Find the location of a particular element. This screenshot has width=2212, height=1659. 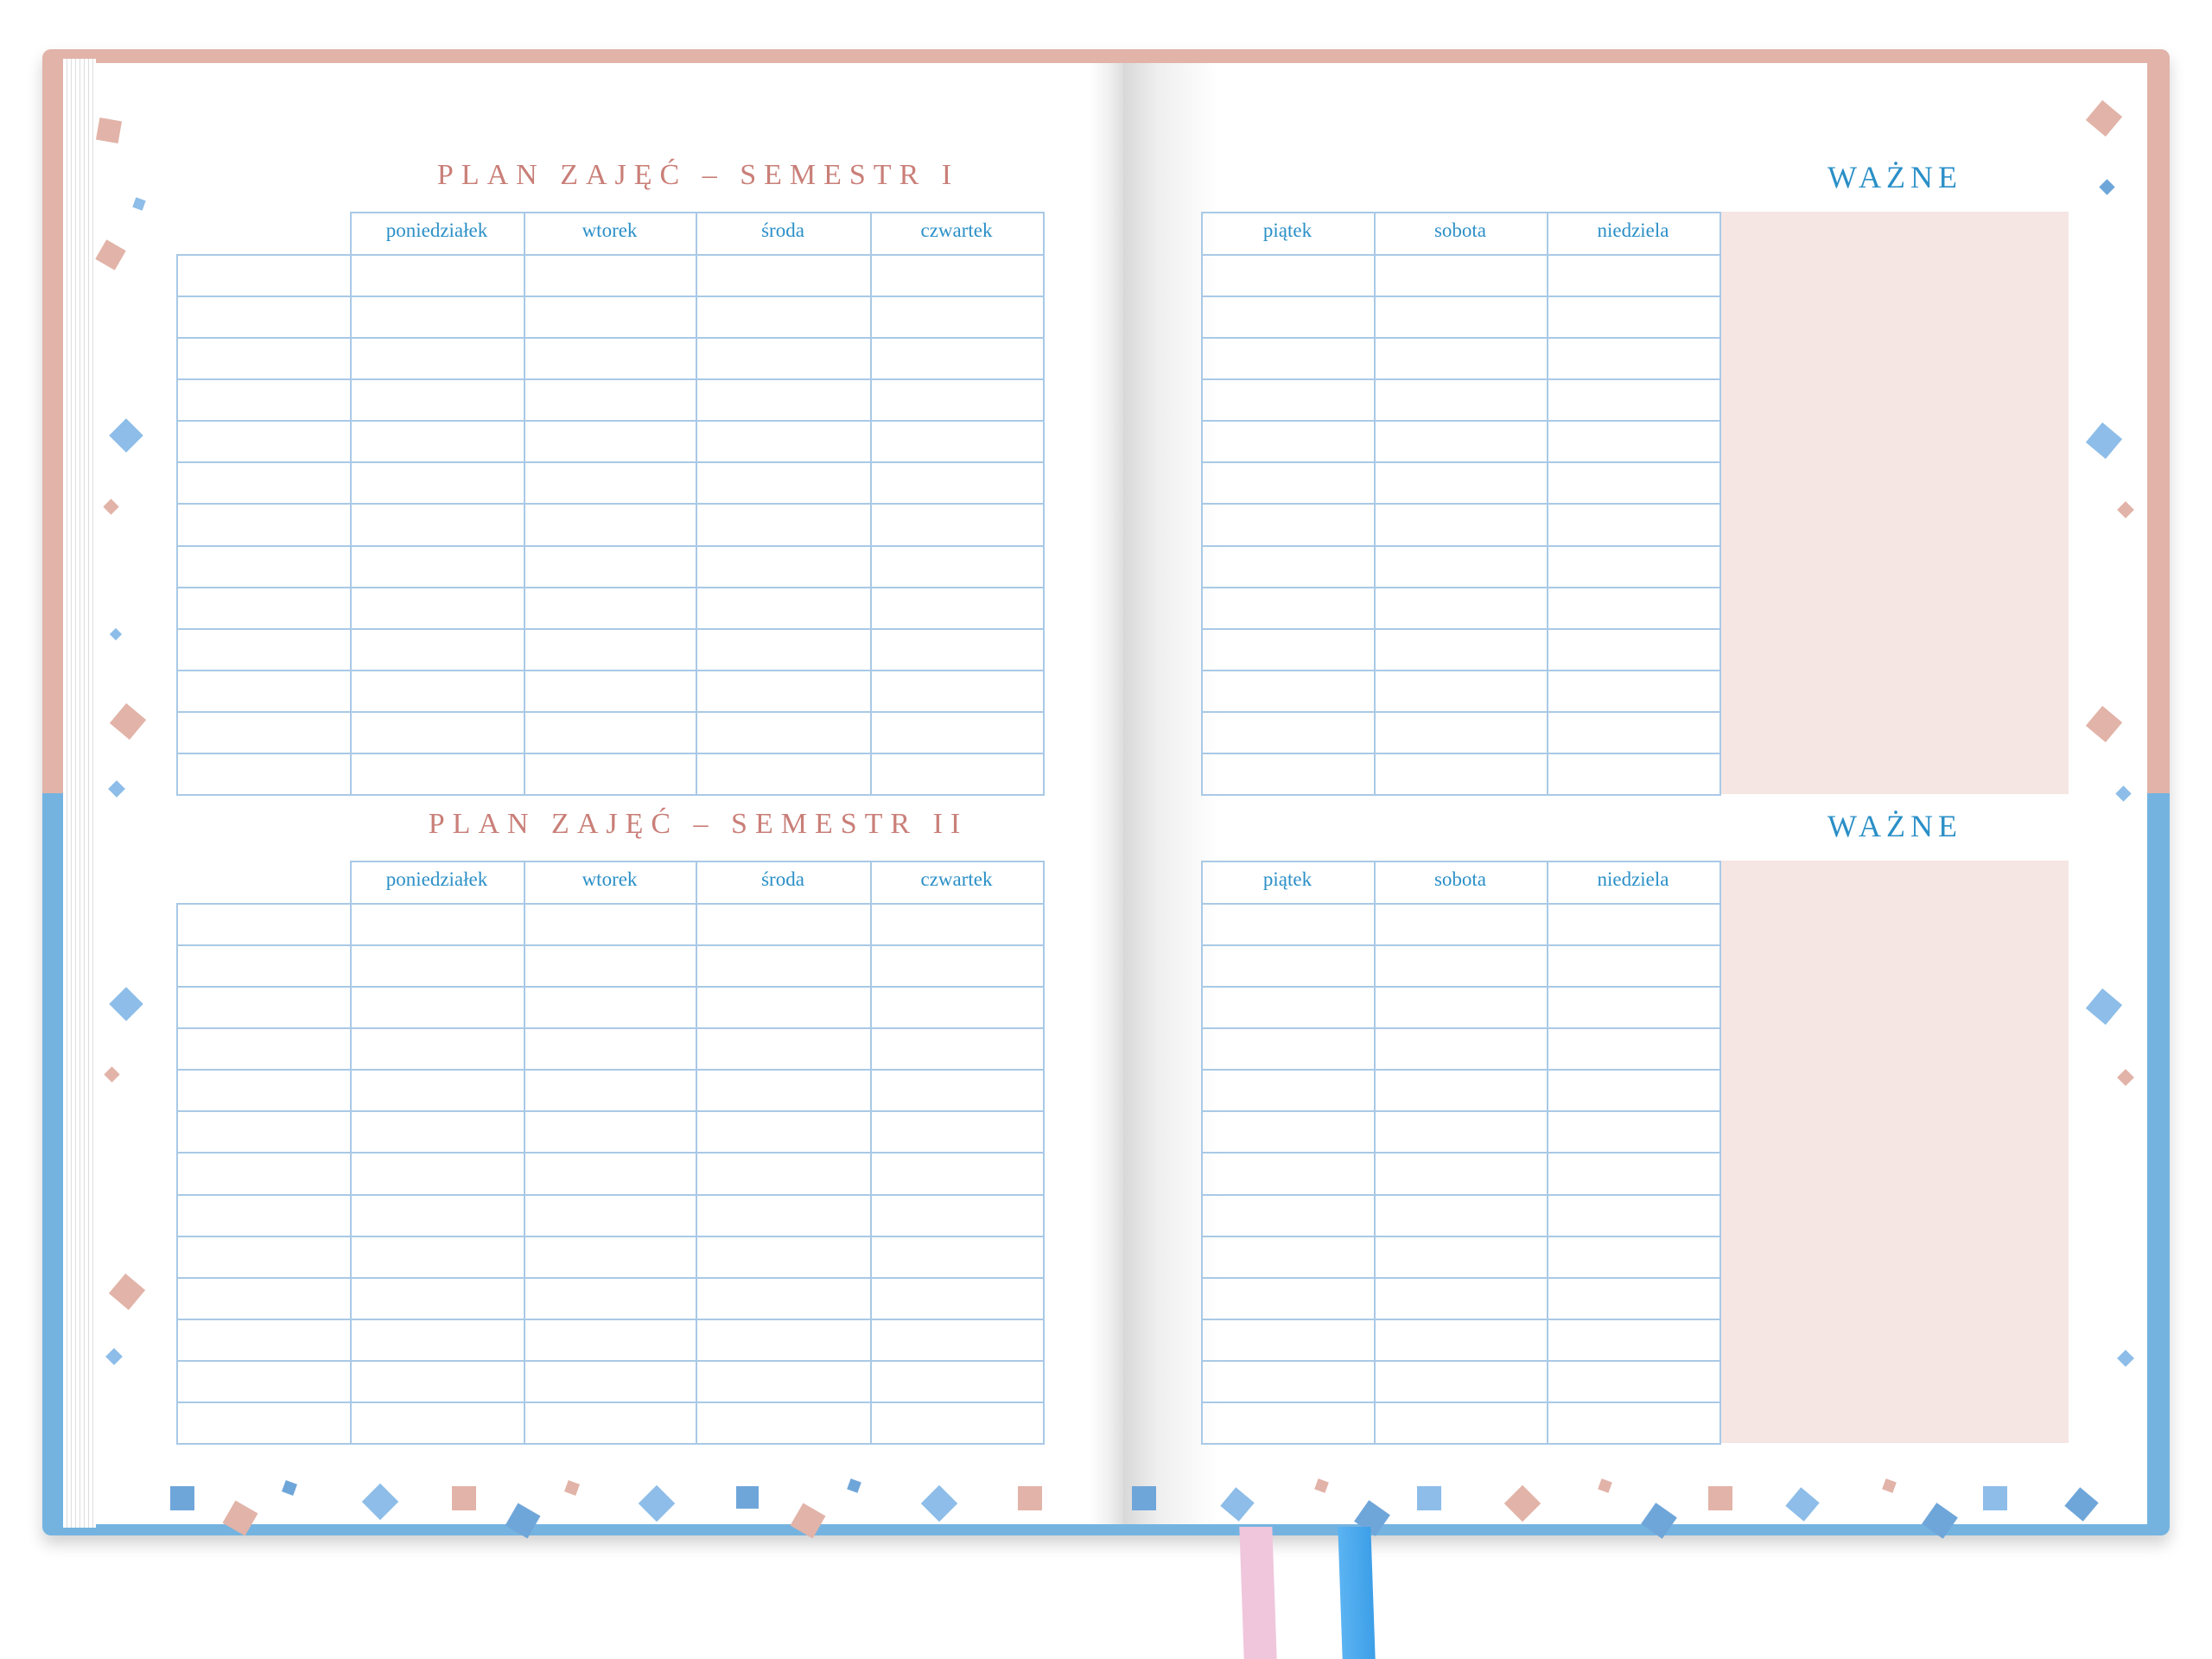

semester-1-right-day-header: piątek is located at coordinates (1287, 230).